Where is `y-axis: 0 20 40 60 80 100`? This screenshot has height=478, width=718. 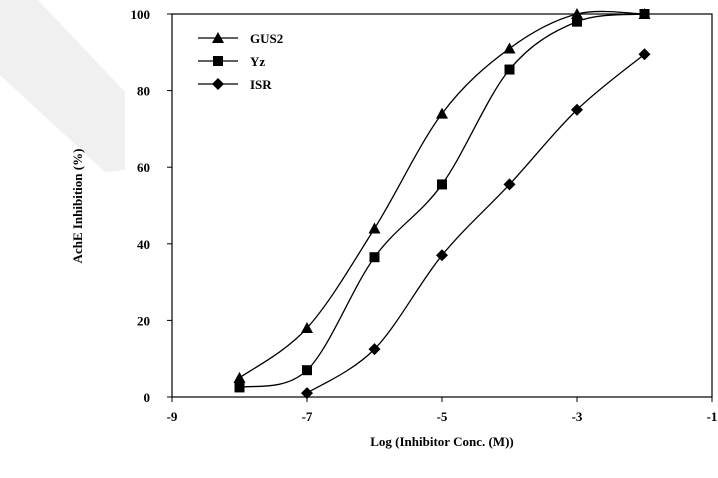 y-axis: 0 20 40 60 80 100 is located at coordinates (152, 206).